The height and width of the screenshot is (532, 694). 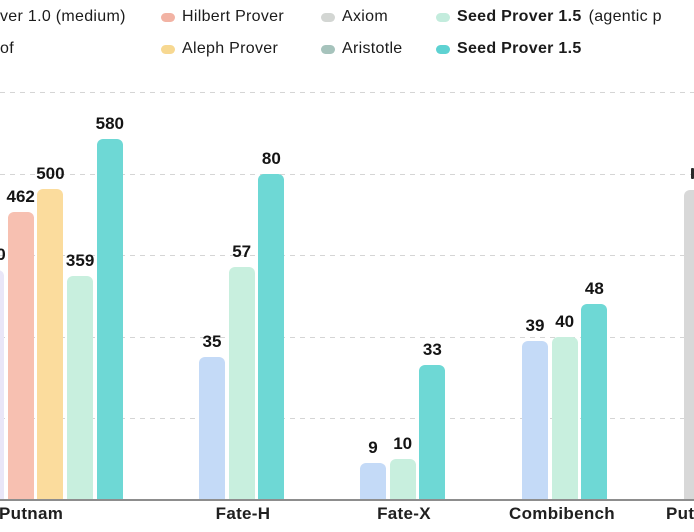 What do you see at coordinates (32, 513) in the screenshot?
I see `x-axis-label-putnam: Putnam` at bounding box center [32, 513].